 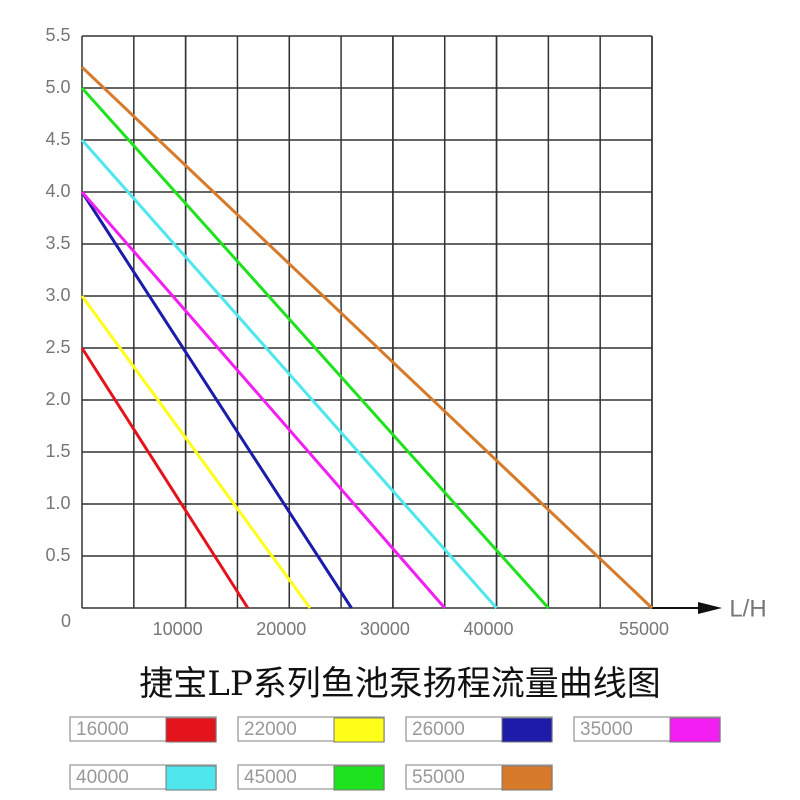 What do you see at coordinates (385, 629) in the screenshot?
I see `x-tick-label: 30000` at bounding box center [385, 629].